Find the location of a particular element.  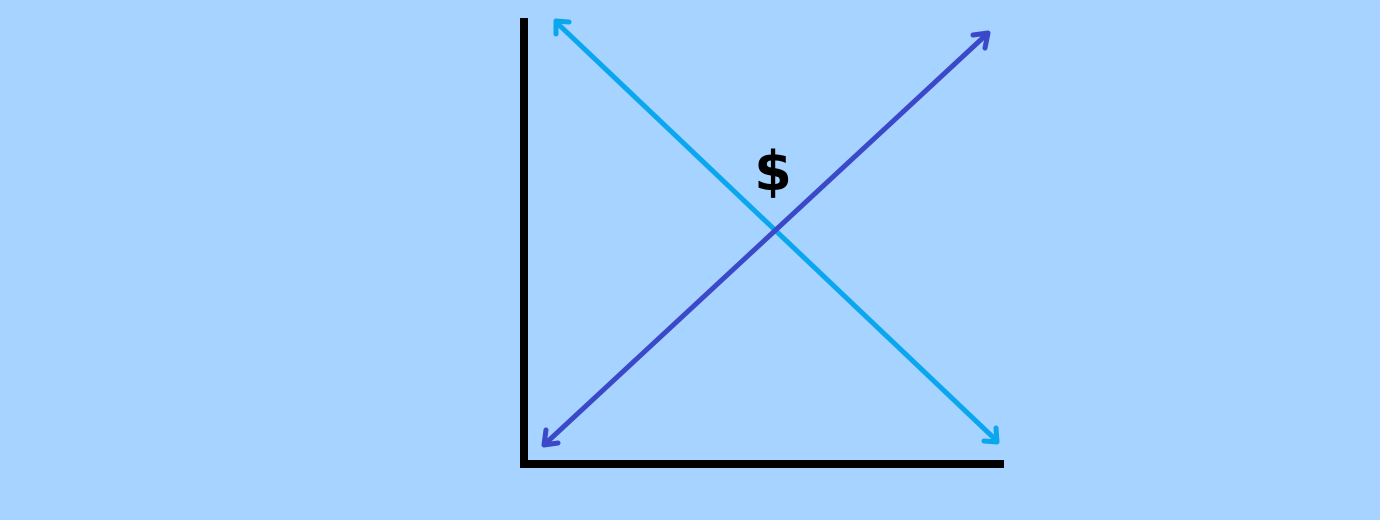

ascending-line-arrow-end is located at coordinates (980, 40).